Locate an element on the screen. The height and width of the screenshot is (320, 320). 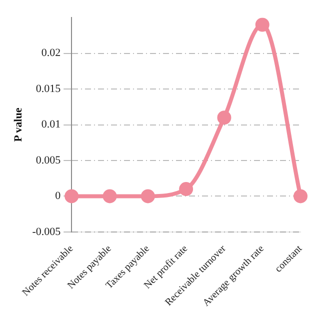
y-tick-label: 0.005 is located at coordinates (49, 160).